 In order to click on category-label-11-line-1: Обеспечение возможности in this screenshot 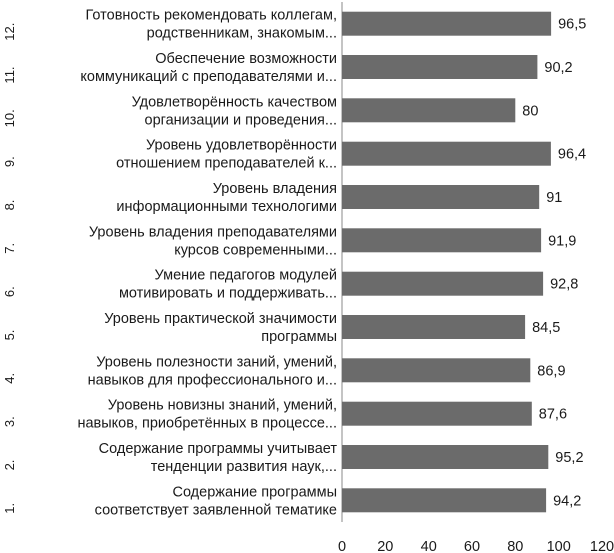, I will do `click(246, 59)`.